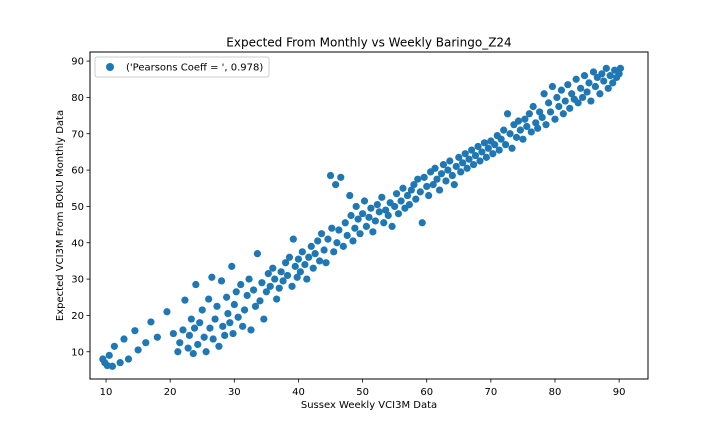 This screenshot has height=432, width=720. I want to click on x-tick-label: 80, so click(555, 392).